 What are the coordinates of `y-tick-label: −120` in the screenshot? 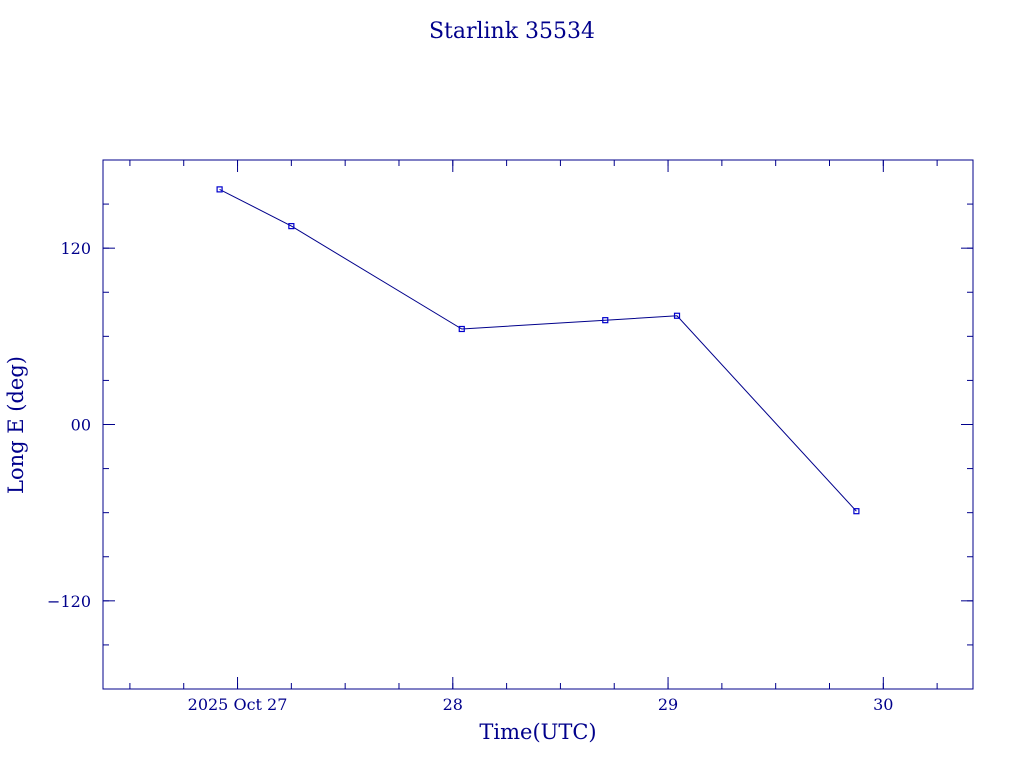 It's located at (69, 601).